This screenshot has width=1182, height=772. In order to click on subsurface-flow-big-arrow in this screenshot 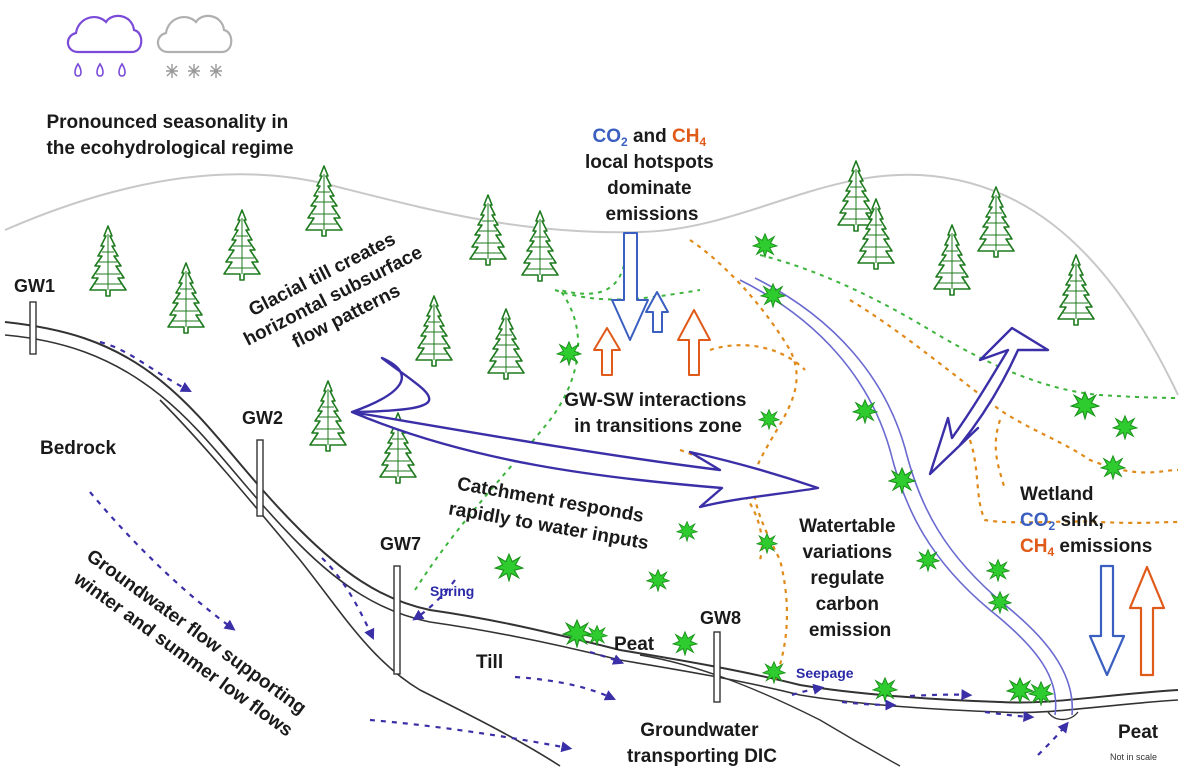, I will do `click(585, 432)`.